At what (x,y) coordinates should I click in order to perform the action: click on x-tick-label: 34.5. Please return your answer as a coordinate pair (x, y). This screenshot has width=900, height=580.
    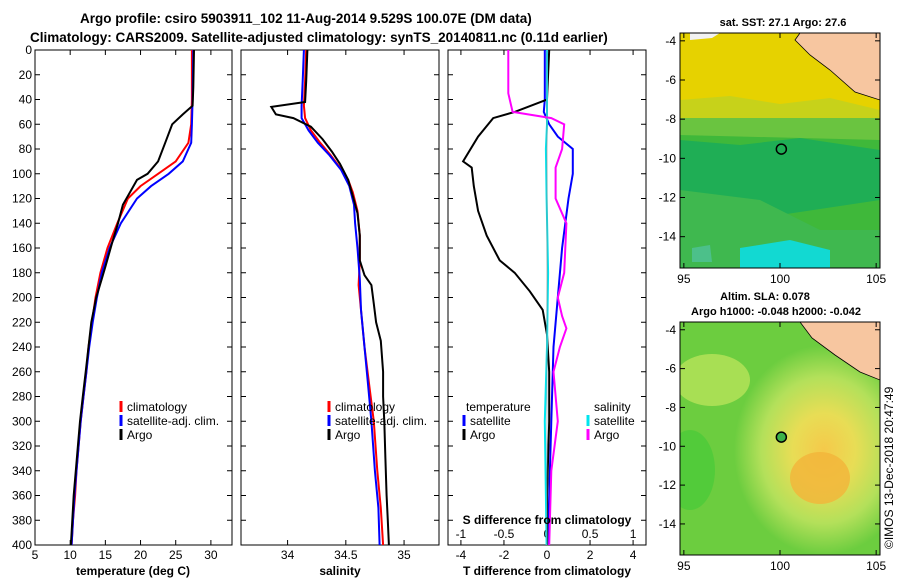
    Looking at the image, I should click on (346, 555).